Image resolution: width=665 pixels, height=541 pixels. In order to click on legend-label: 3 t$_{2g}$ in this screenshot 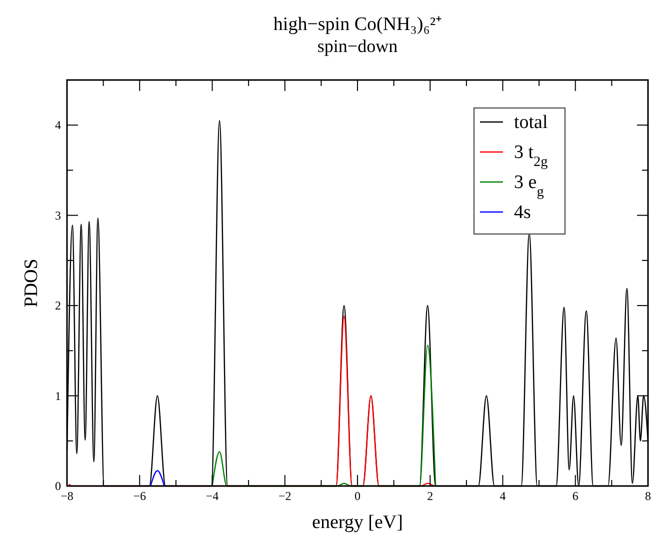, I will do `click(531, 156)`.